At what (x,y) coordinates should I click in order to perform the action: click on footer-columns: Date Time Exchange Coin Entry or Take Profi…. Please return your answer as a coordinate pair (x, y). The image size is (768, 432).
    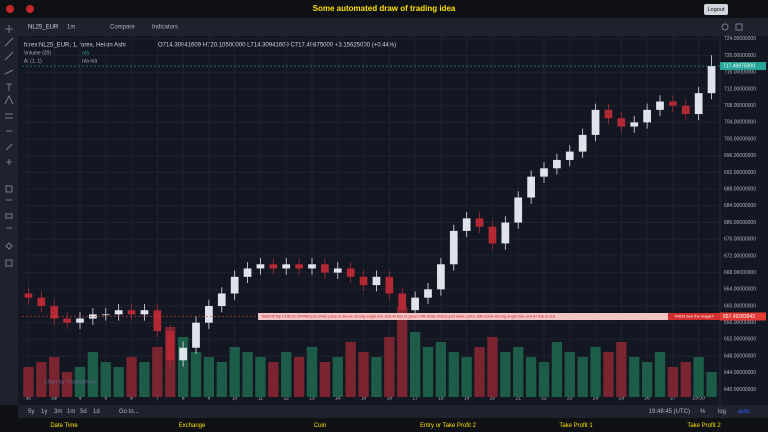
    Looking at the image, I should click on (385, 426).